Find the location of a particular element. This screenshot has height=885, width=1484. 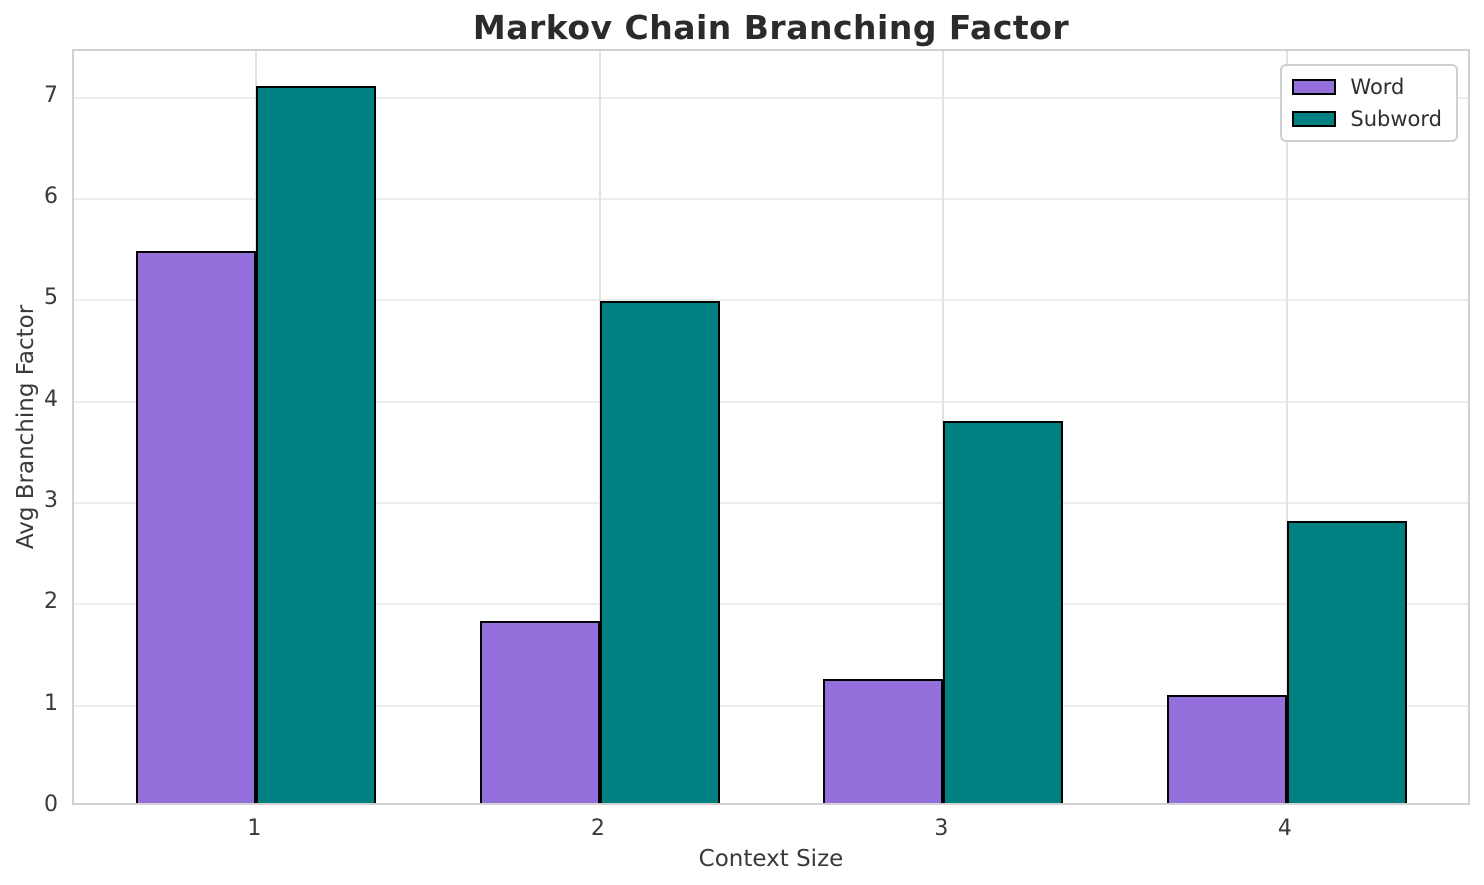

xtick-label-4: 4 is located at coordinates (1284, 828).